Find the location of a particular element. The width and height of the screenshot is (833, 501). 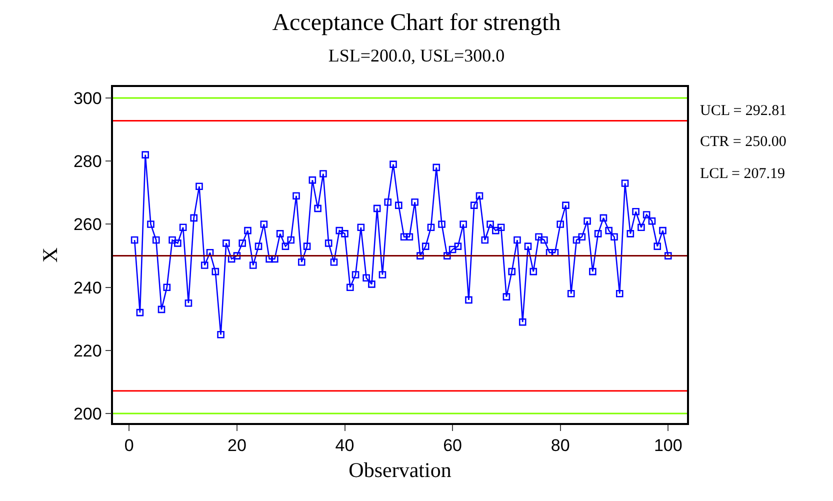

x-tick-label: 100 is located at coordinates (668, 446).